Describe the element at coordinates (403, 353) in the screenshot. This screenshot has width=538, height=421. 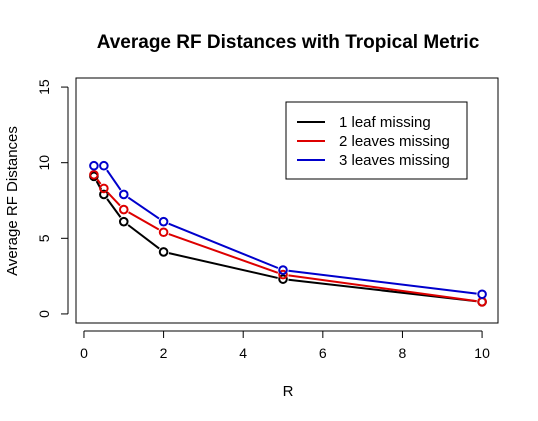
I see `x-tick-label: 8` at that location.